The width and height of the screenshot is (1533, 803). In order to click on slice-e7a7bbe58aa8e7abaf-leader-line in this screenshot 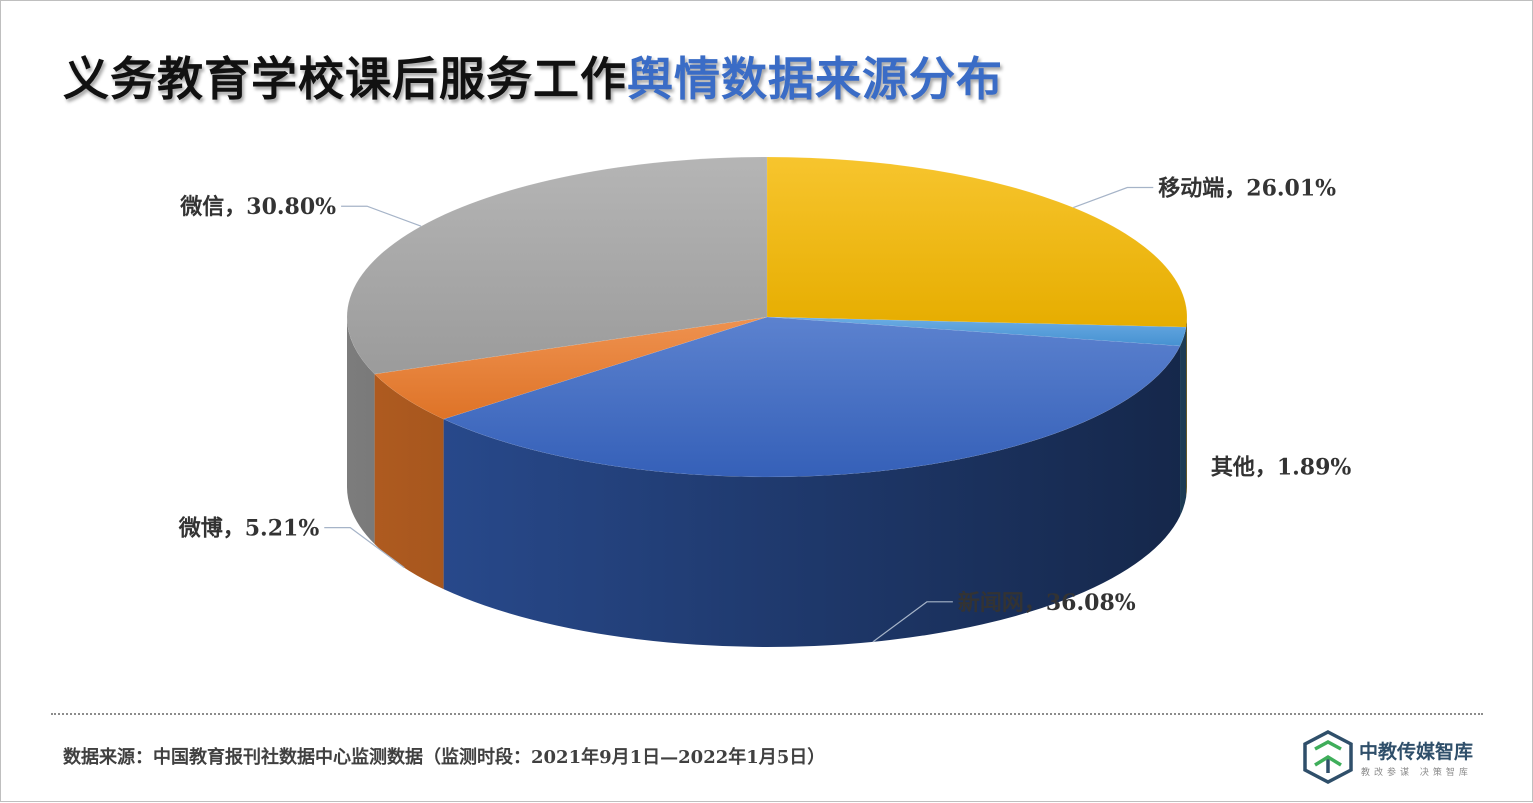, I will do `click(1113, 197)`.